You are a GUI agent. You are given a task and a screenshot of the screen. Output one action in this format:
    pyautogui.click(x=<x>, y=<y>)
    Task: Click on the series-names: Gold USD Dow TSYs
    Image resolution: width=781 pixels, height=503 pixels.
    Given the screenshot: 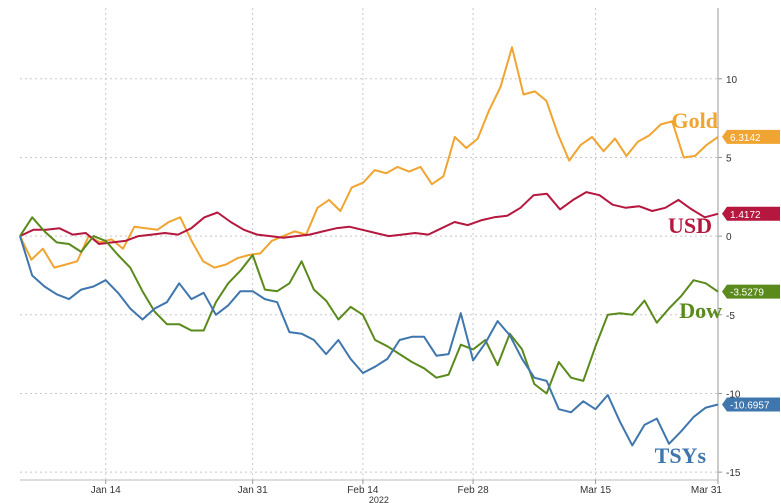 What is the action you would take?
    pyautogui.click(x=688, y=288)
    